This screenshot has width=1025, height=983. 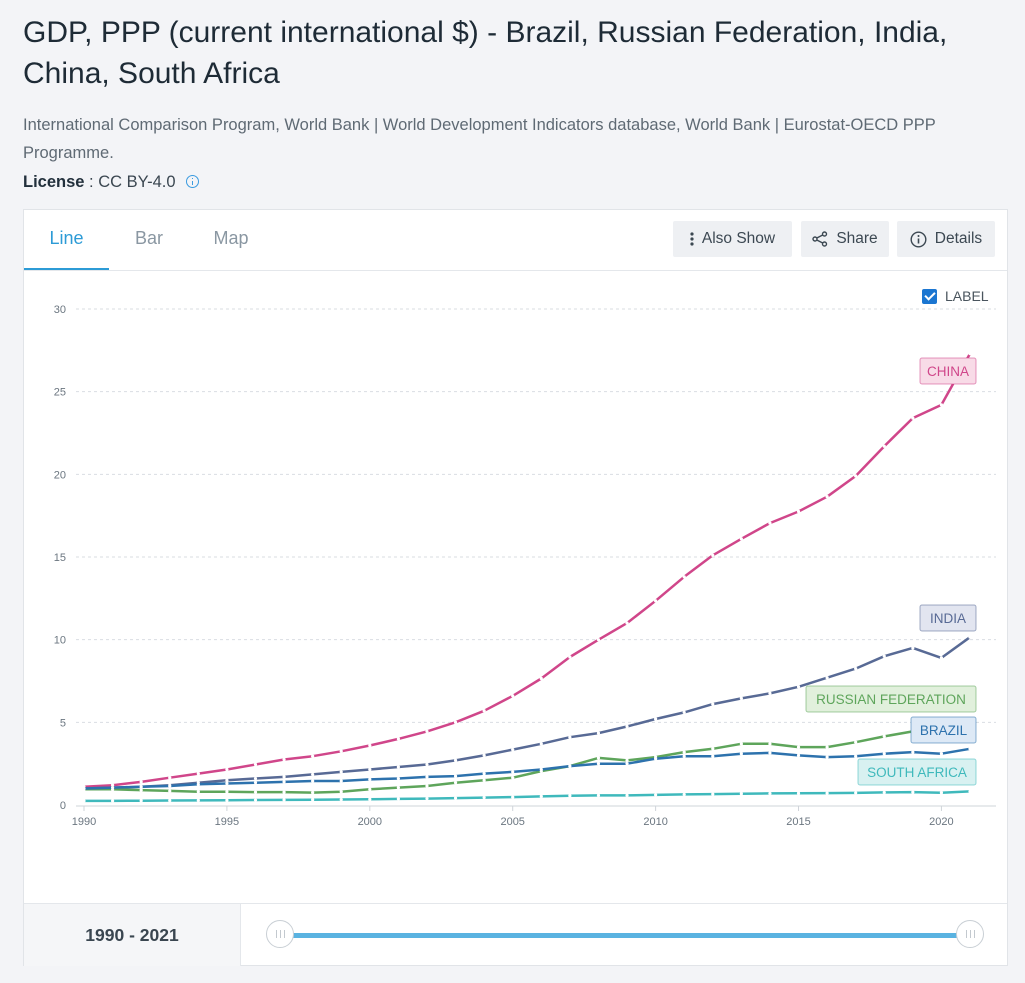 I want to click on license-value: : CC BY-4.0, so click(x=132, y=182).